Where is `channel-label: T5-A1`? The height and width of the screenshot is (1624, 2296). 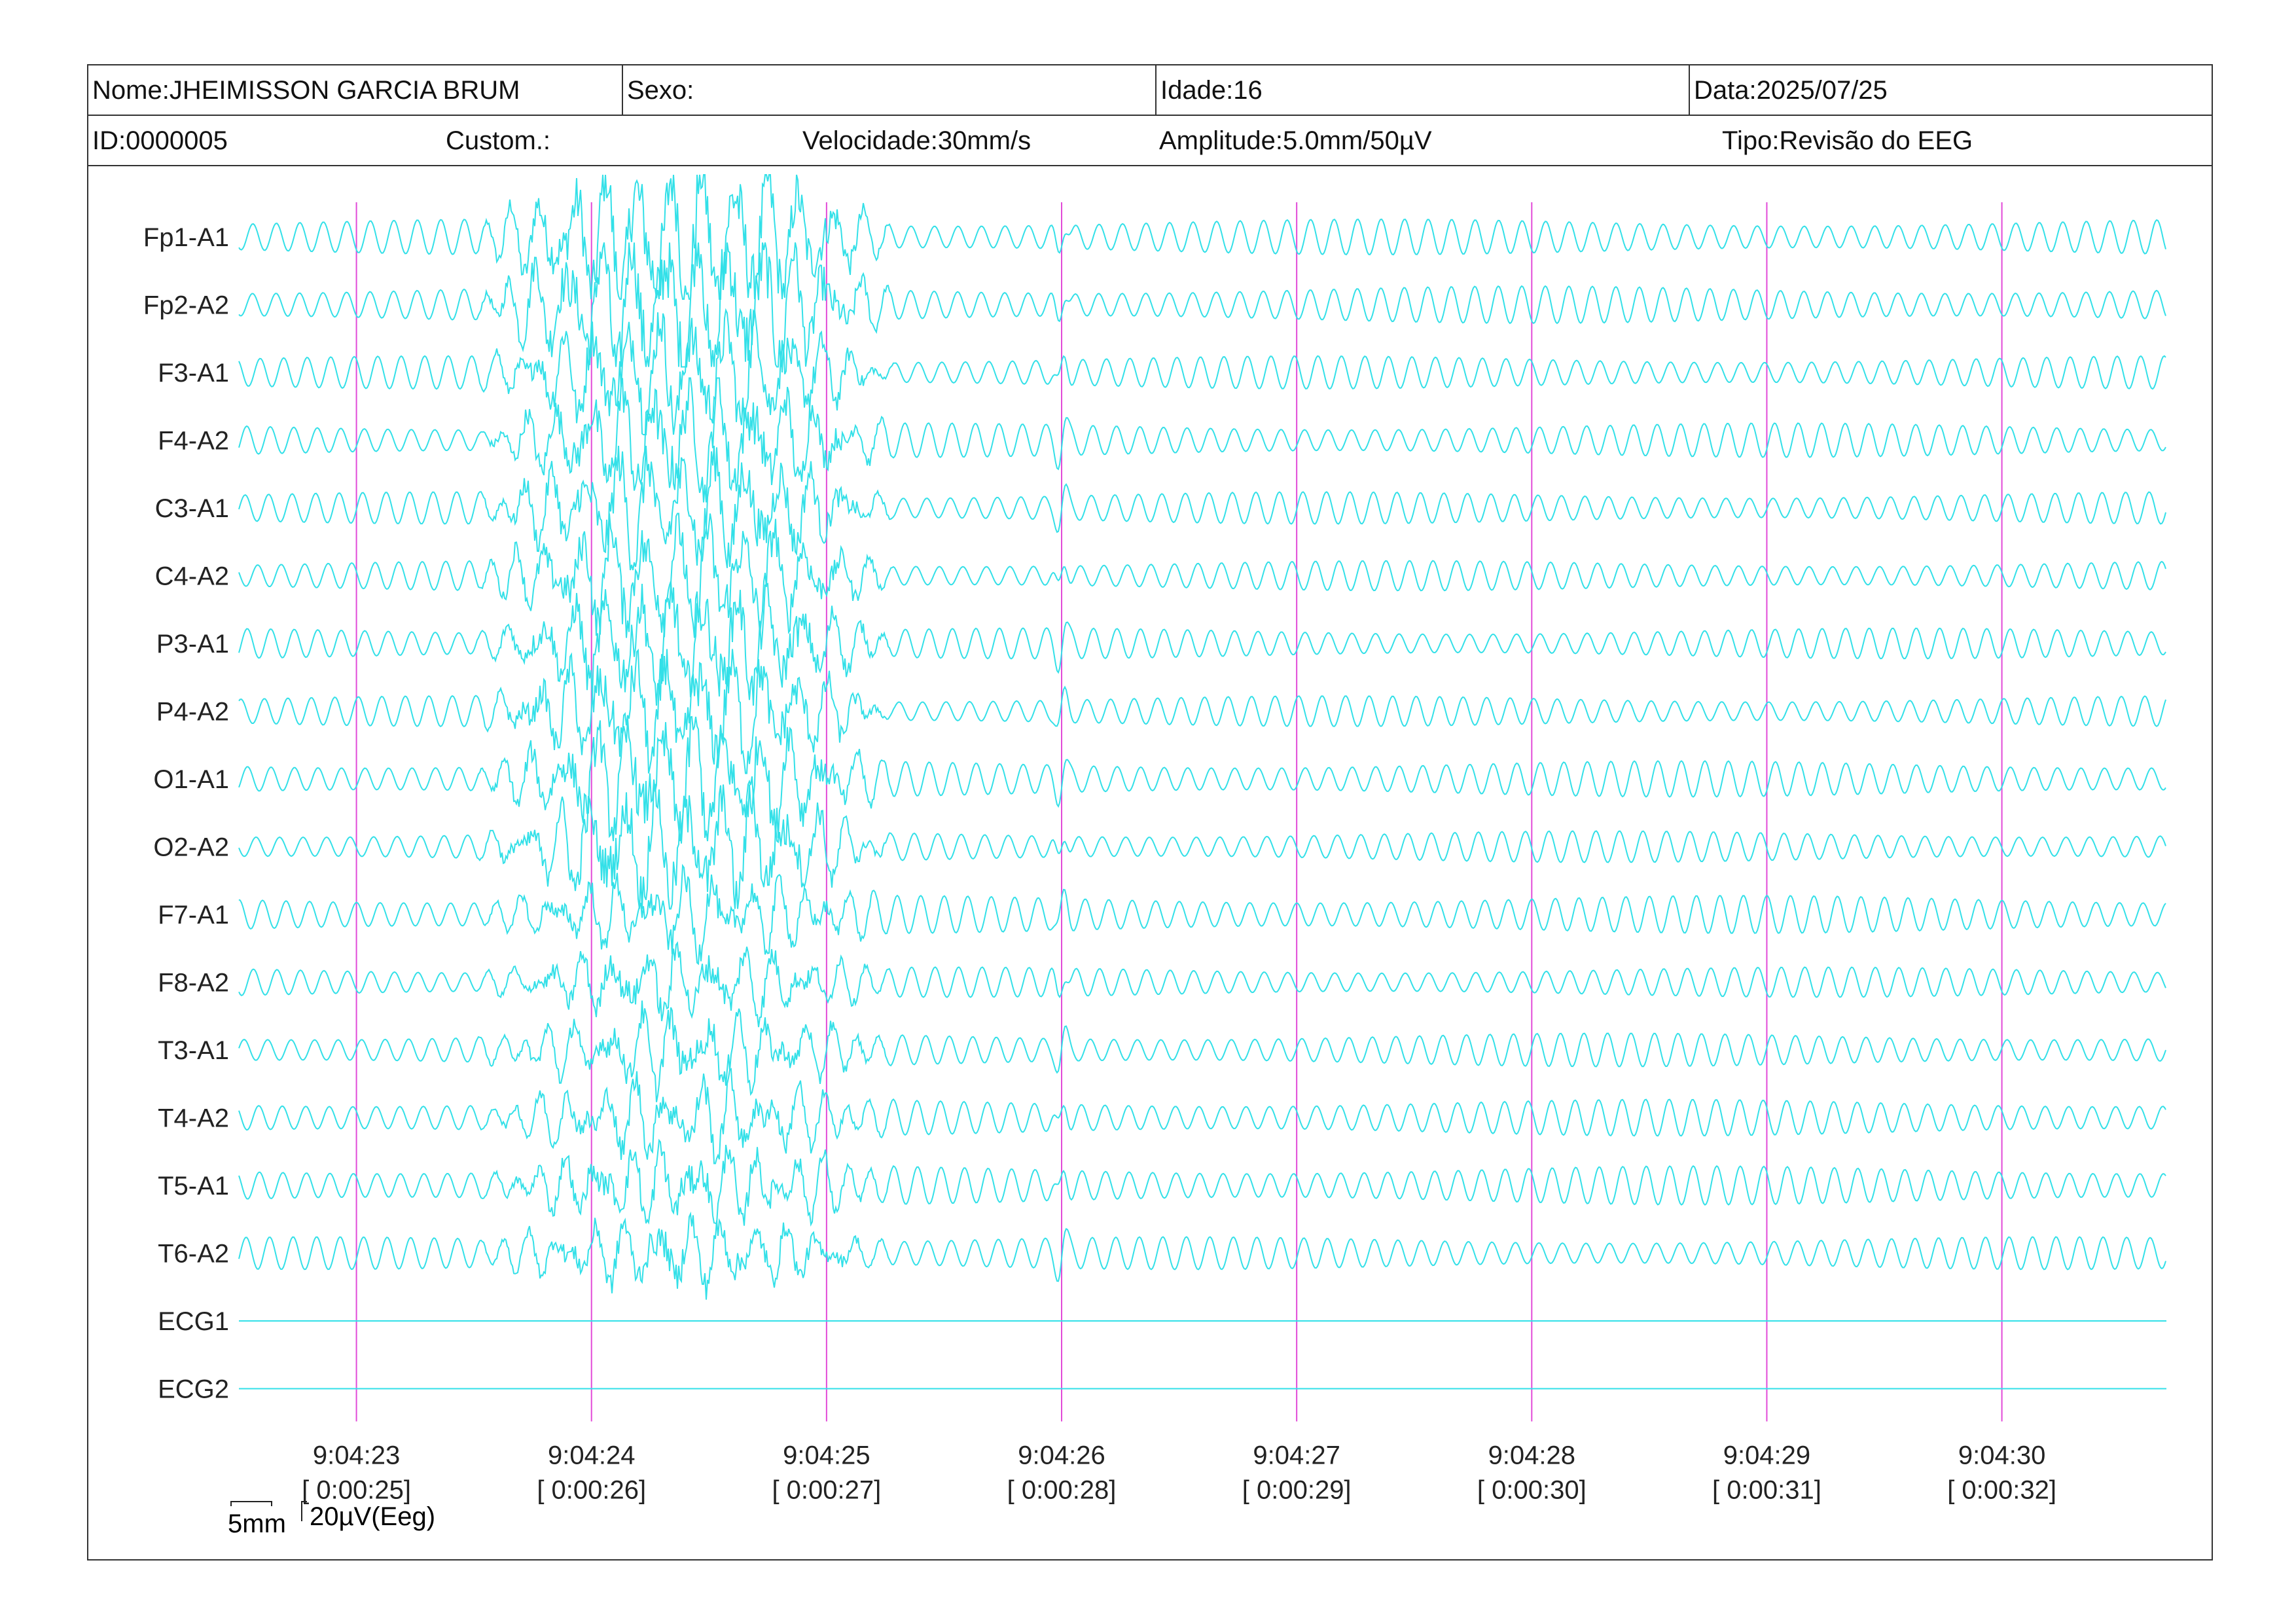 channel-label: T5-A1 is located at coordinates (193, 1186).